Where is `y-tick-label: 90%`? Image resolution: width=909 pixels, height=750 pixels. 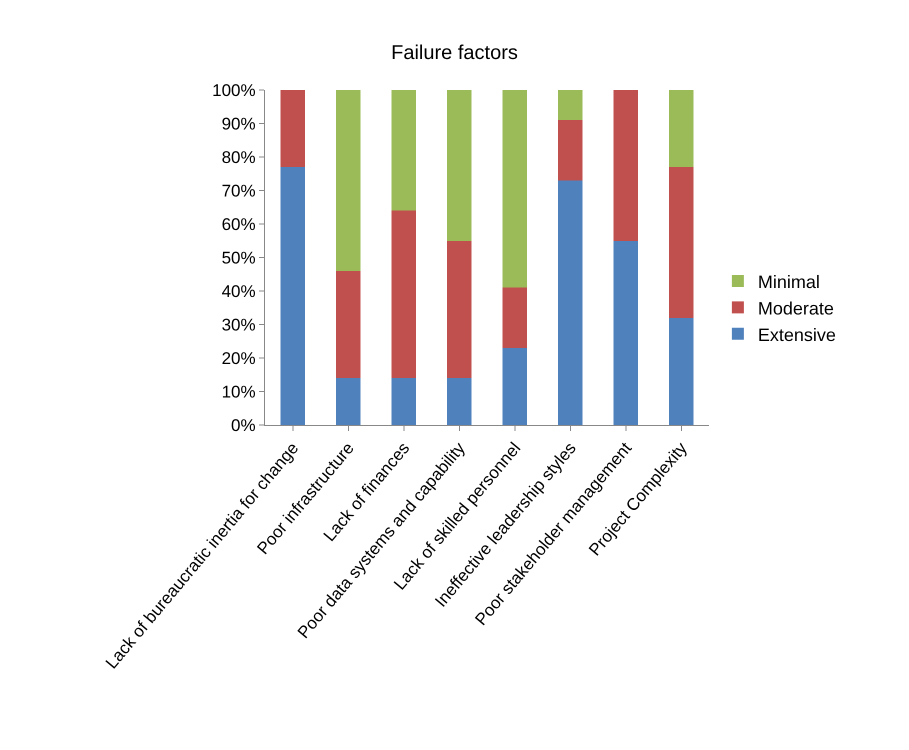
y-tick-label: 90% is located at coordinates (239, 124).